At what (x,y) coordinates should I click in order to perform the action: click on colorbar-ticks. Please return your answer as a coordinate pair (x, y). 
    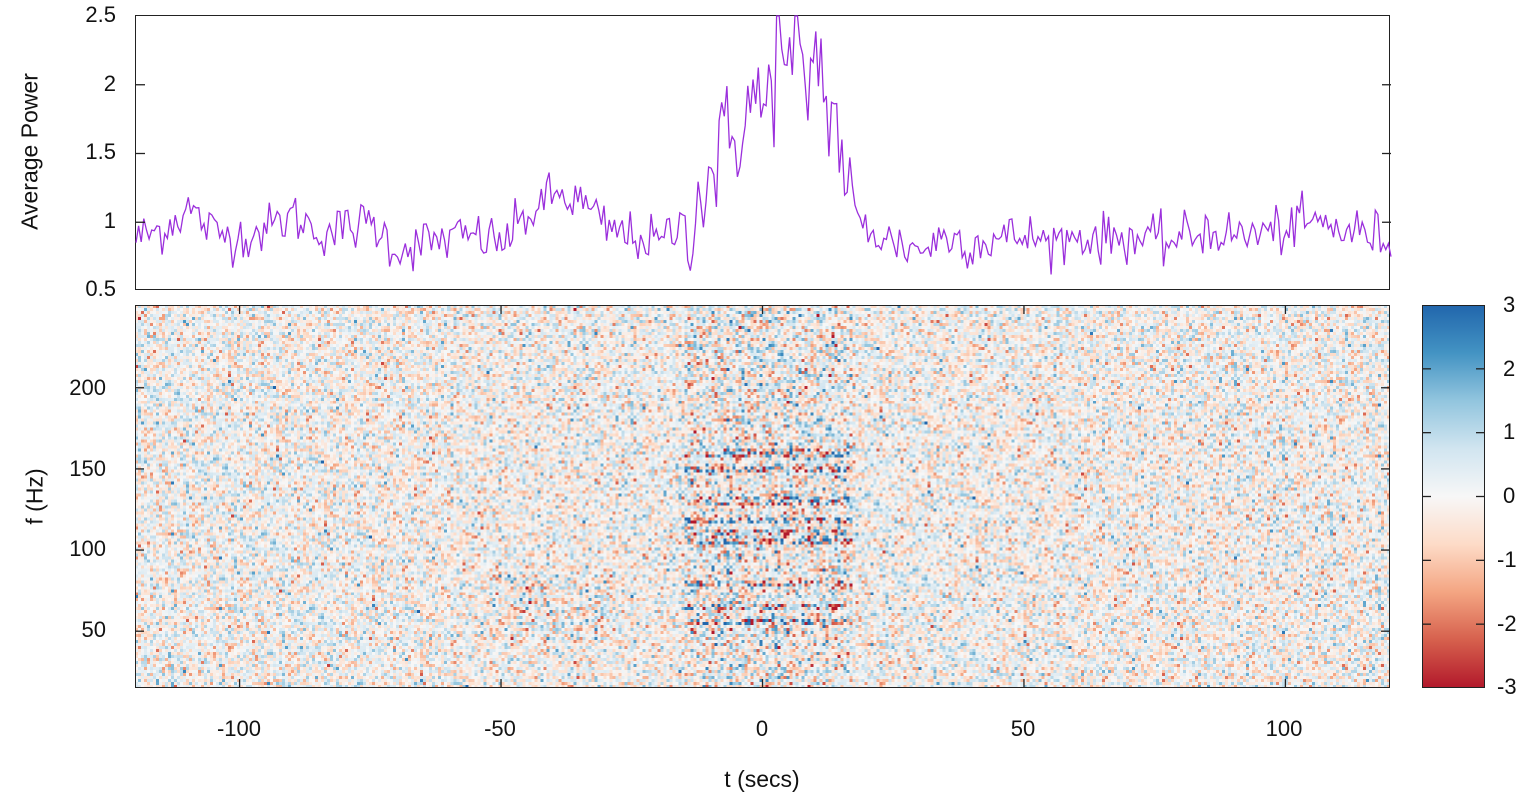
    Looking at the image, I should click on (1453, 496).